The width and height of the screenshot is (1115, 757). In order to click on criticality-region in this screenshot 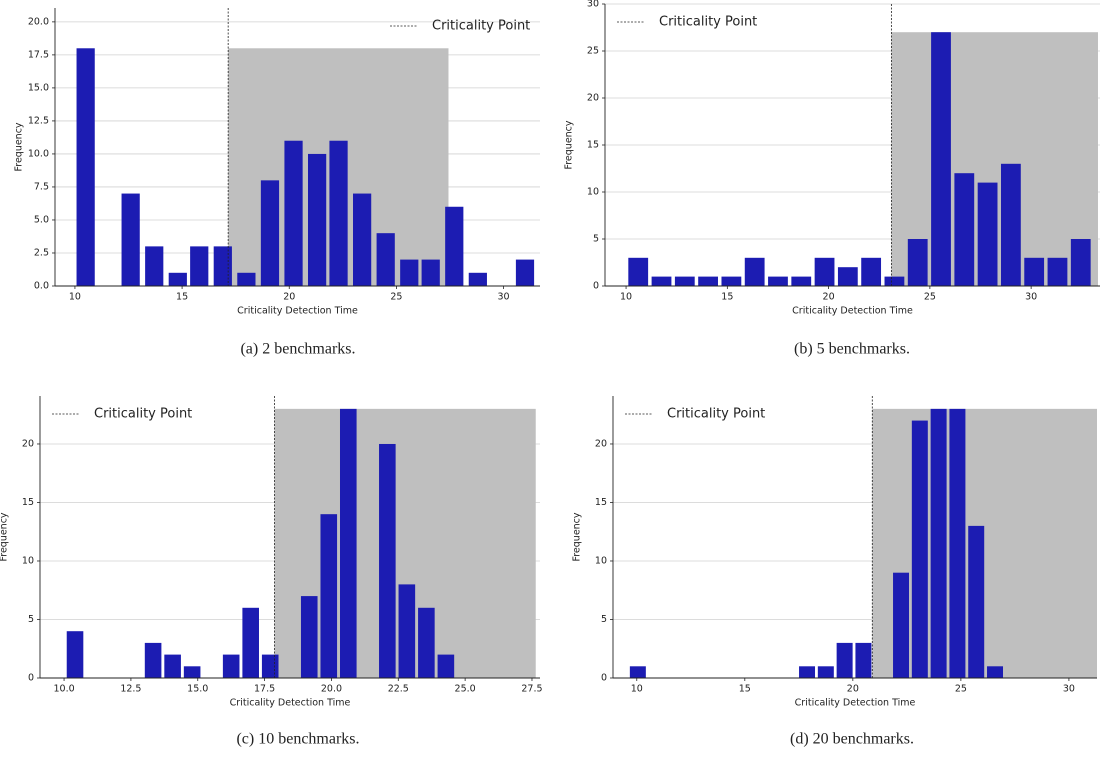, I will do `click(984, 543)`.